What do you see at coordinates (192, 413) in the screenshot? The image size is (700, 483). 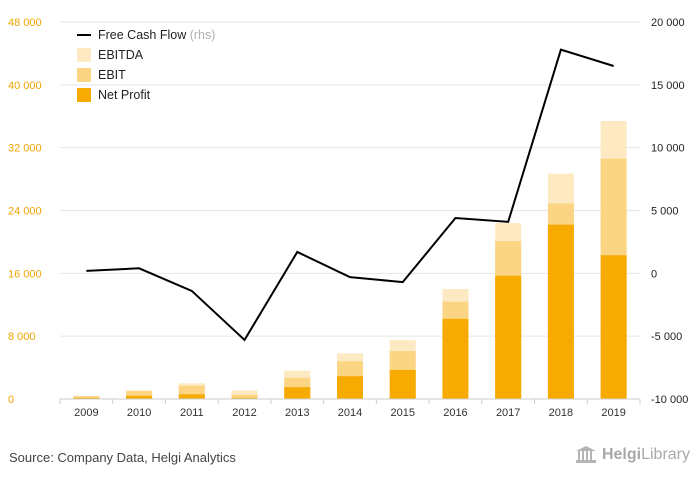 I see `x-tick-label: 2011` at bounding box center [192, 413].